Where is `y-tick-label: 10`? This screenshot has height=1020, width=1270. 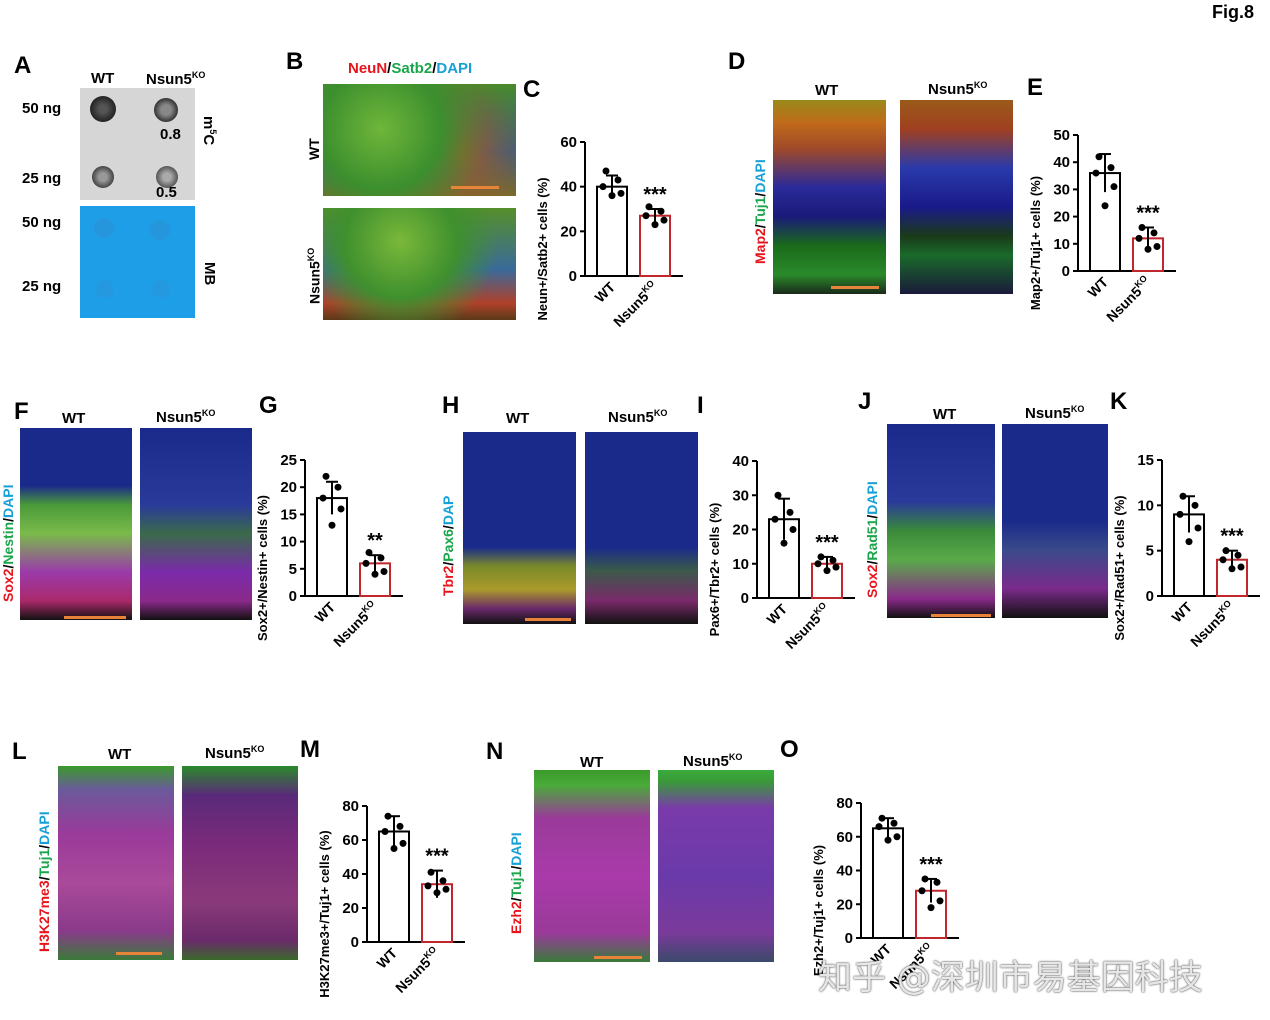
y-tick-label: 10 is located at coordinates (740, 564).